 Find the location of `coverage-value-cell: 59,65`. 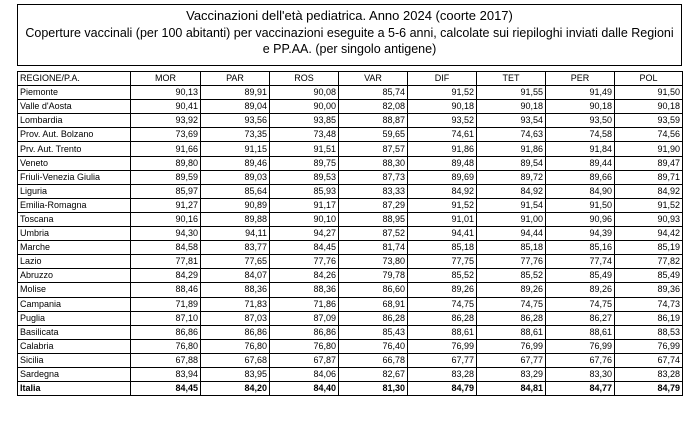

coverage-value-cell: 59,65 is located at coordinates (373, 135).